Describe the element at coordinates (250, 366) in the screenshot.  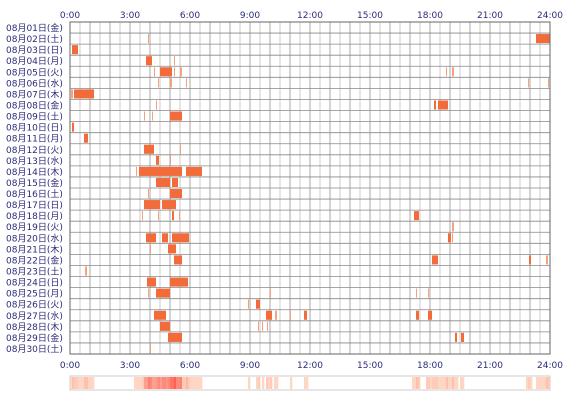
I see `x-tick-label-bottom: 9:00` at that location.